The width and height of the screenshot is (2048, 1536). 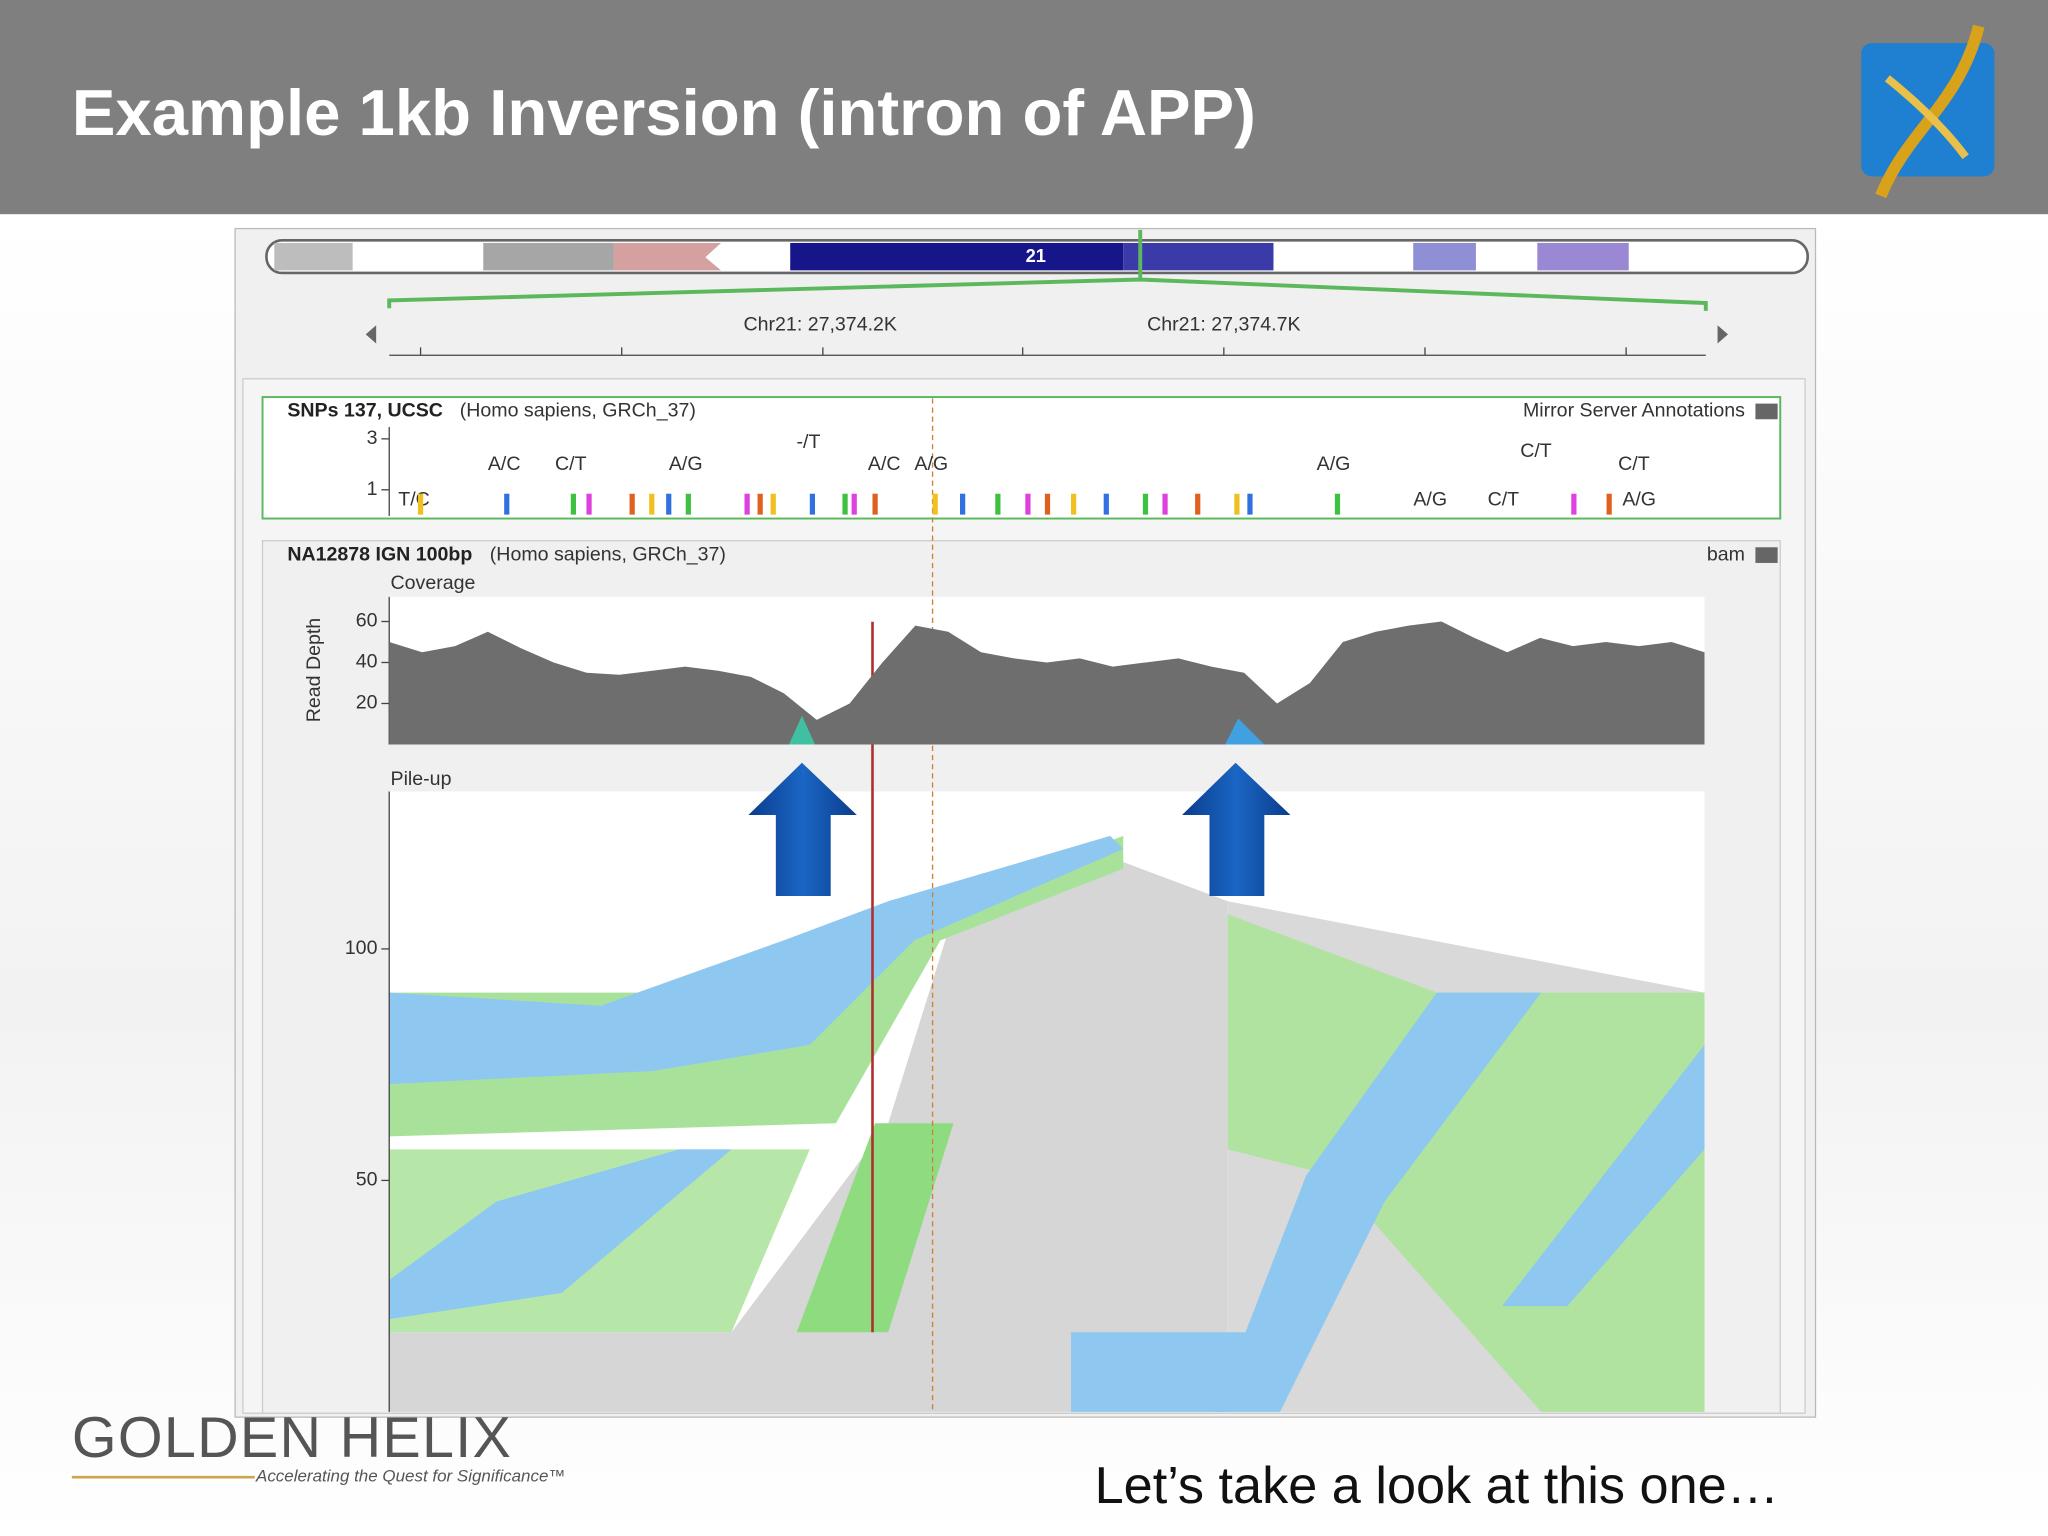 What do you see at coordinates (1021, 458) in the screenshot?
I see `snp-track` at bounding box center [1021, 458].